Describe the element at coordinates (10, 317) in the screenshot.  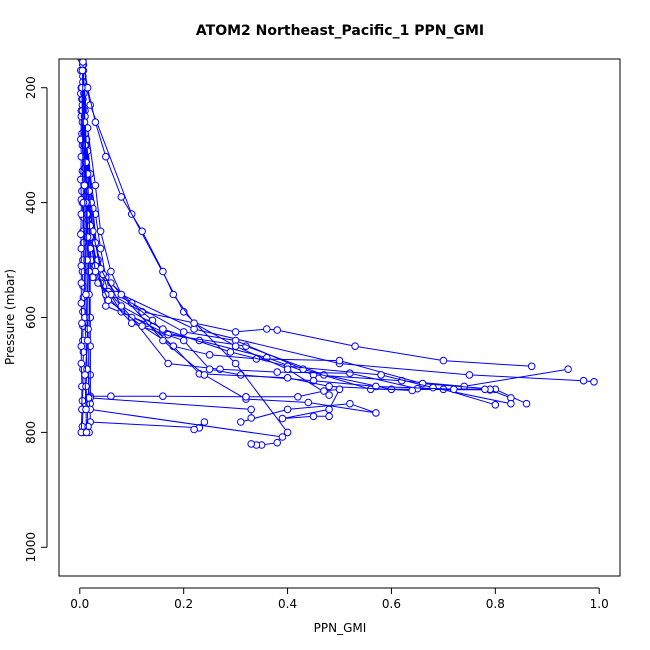
I see `y-axis-label: Pressure (mbar)` at that location.